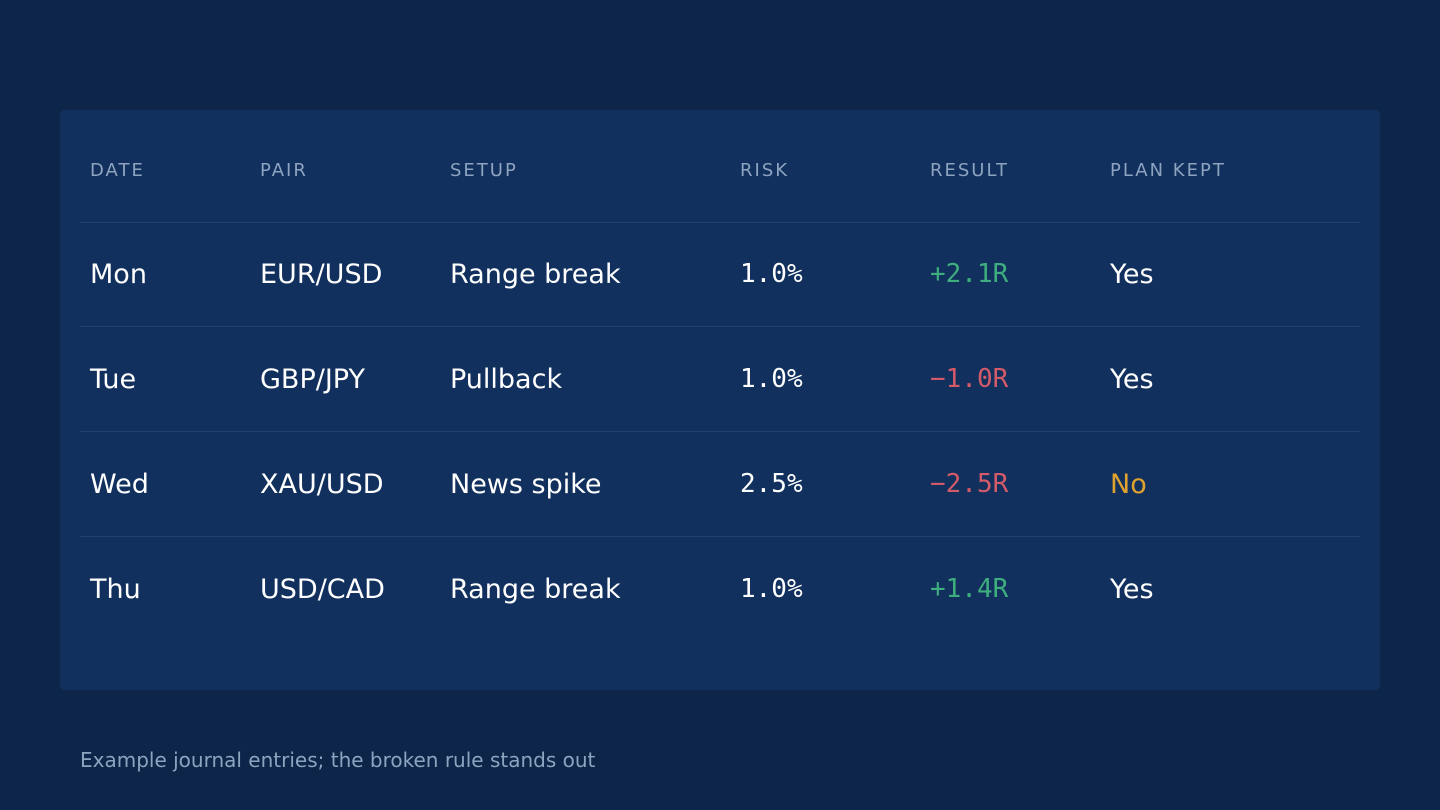 This screenshot has height=810, width=1440. I want to click on cell-pair: USD/CAD, so click(322, 589).